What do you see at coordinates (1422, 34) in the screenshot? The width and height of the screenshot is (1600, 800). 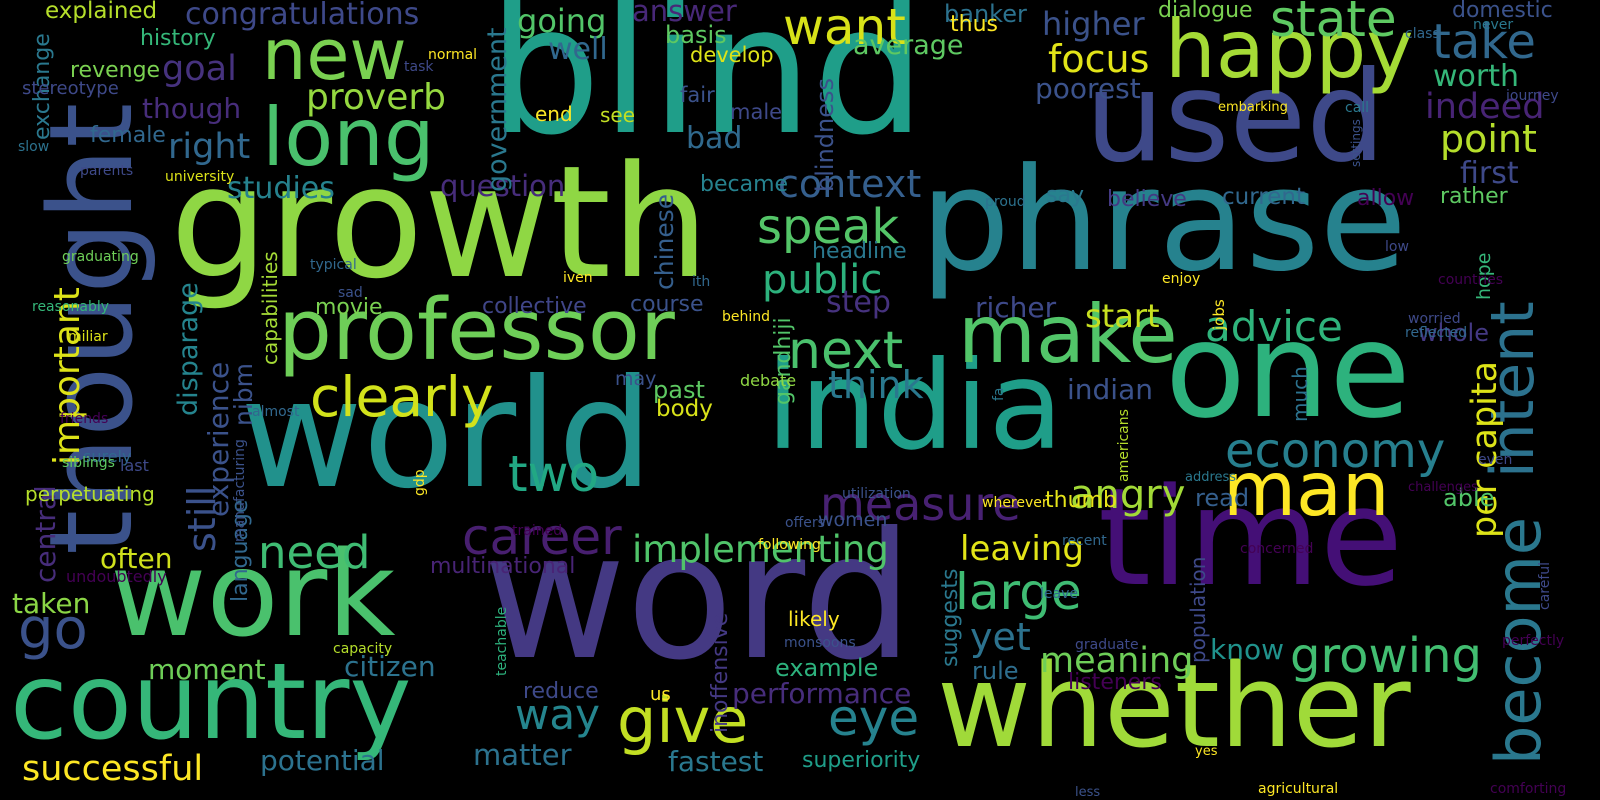 I see `word-class: class` at bounding box center [1422, 34].